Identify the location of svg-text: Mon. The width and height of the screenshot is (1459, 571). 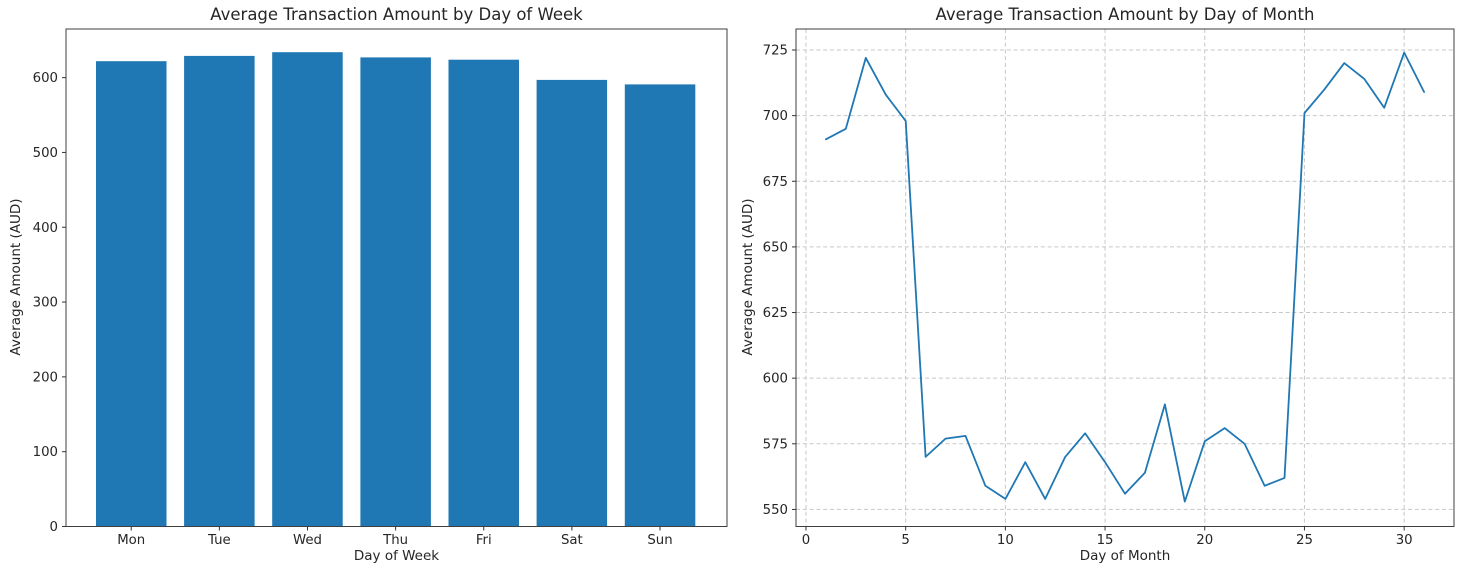
(131, 540).